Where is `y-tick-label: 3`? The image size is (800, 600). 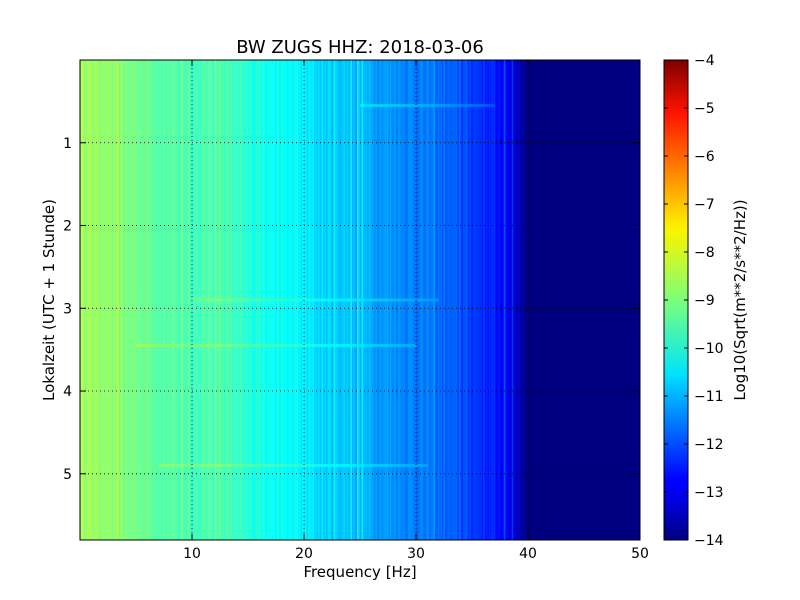
y-tick-label: 3 is located at coordinates (67, 309).